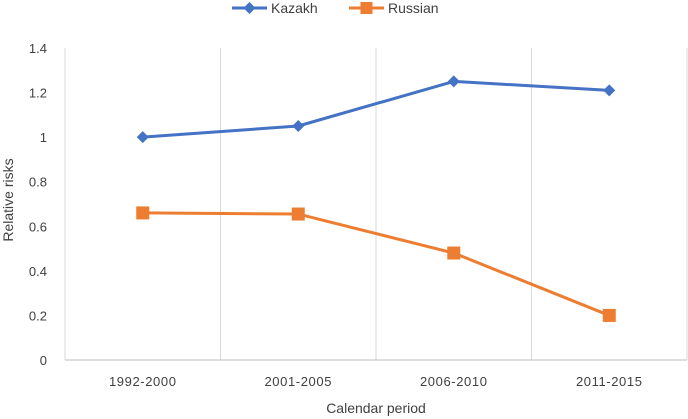  What do you see at coordinates (38, 204) in the screenshot?
I see `y-tick-labels: 0 0.2 0.4 0.6 0.8 1 1.2 1.4` at bounding box center [38, 204].